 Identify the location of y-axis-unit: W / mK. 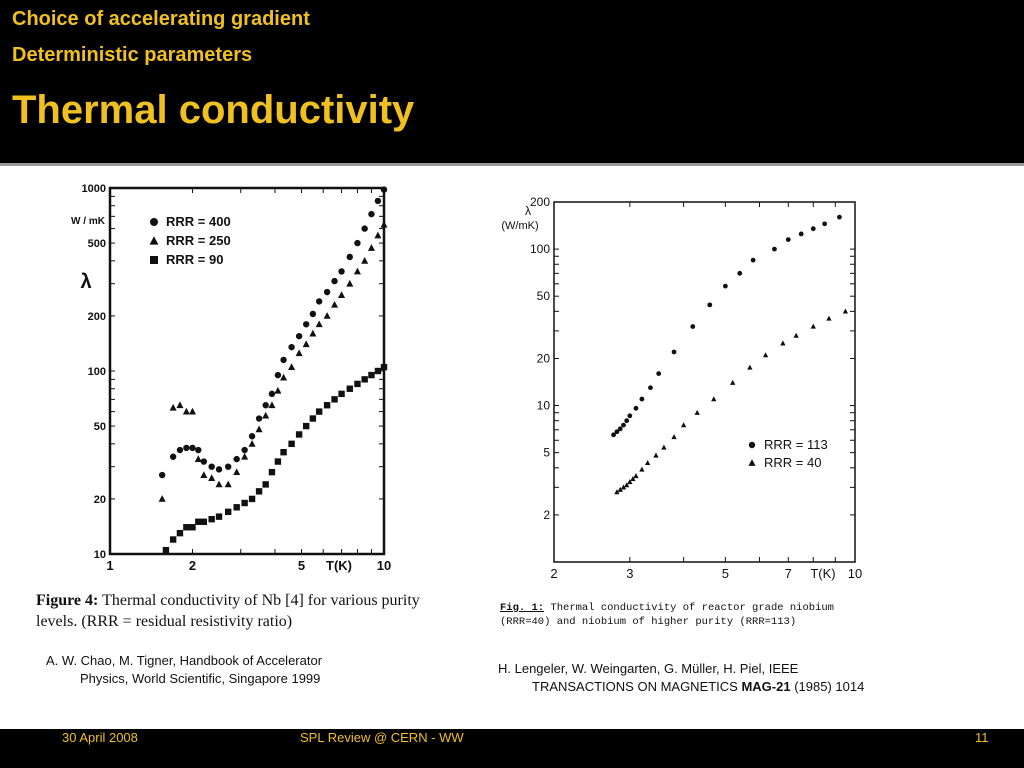
(88, 221).